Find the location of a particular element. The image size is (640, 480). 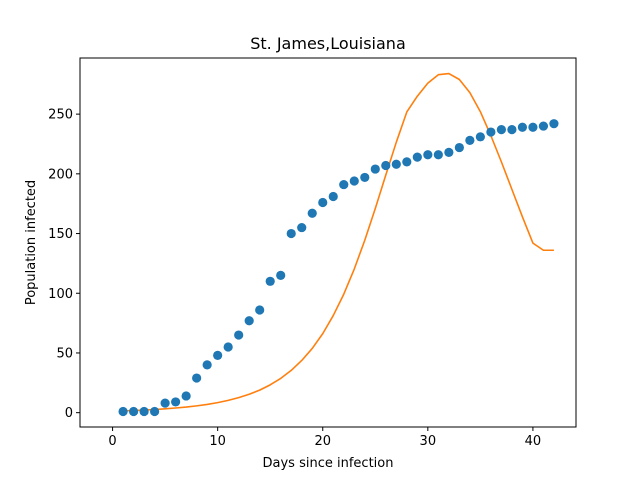

x-tick-label: 20 is located at coordinates (322, 441).